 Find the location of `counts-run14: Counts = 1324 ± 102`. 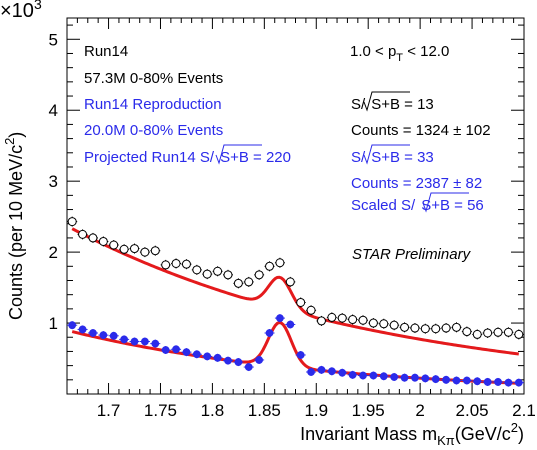

counts-run14: Counts = 1324 ± 102 is located at coordinates (421, 130).